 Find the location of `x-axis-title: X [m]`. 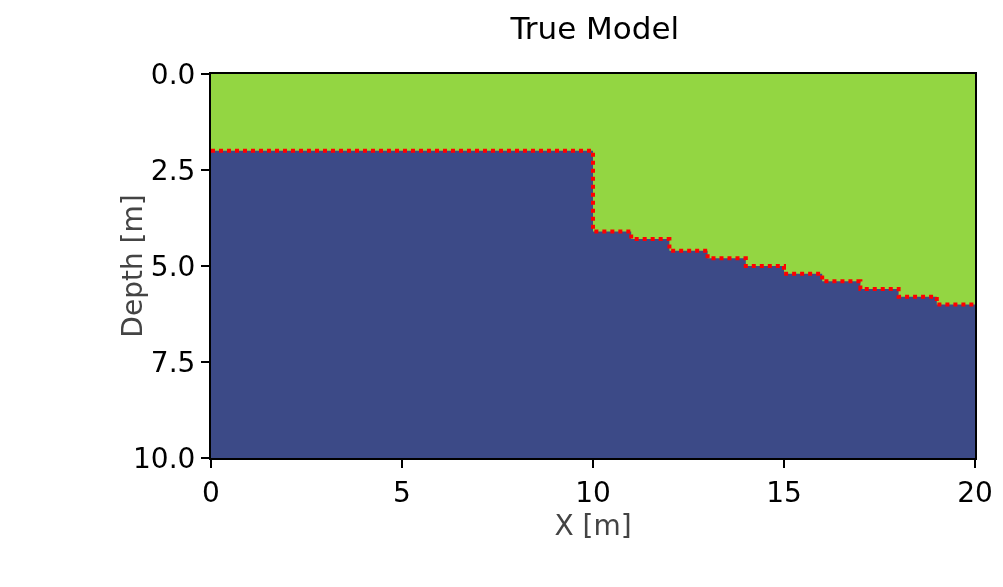

x-axis-title: X [m] is located at coordinates (593, 525).